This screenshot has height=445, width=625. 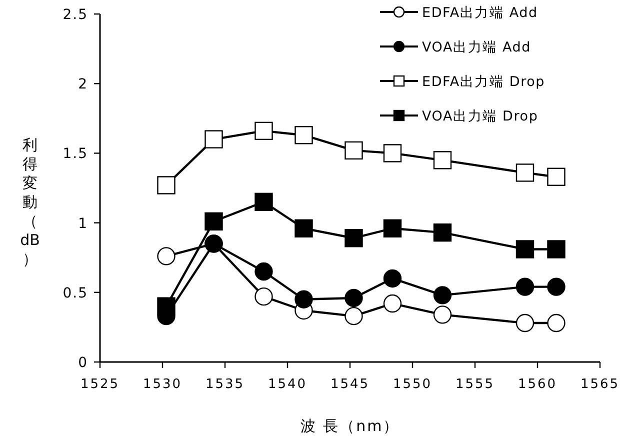 What do you see at coordinates (75, 154) in the screenshot?
I see `y-tick-label: 1.5` at bounding box center [75, 154].